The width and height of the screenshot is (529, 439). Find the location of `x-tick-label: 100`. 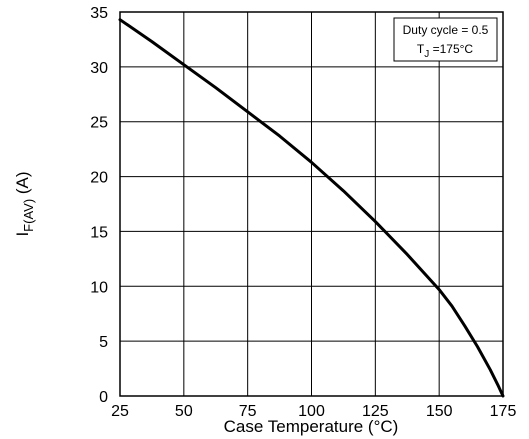

x-tick-label: 100 is located at coordinates (311, 411).